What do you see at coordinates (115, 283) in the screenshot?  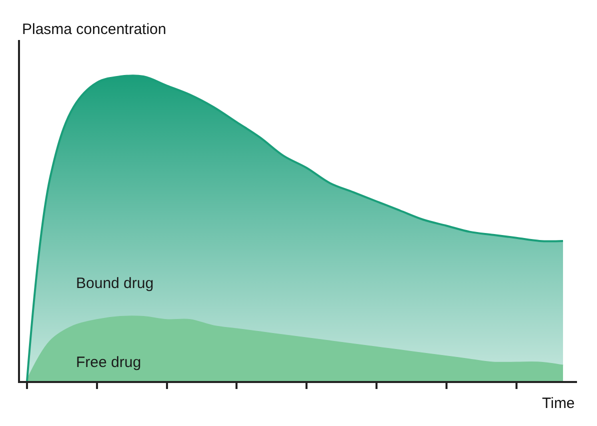 I see `series-label: Bound drug` at bounding box center [115, 283].